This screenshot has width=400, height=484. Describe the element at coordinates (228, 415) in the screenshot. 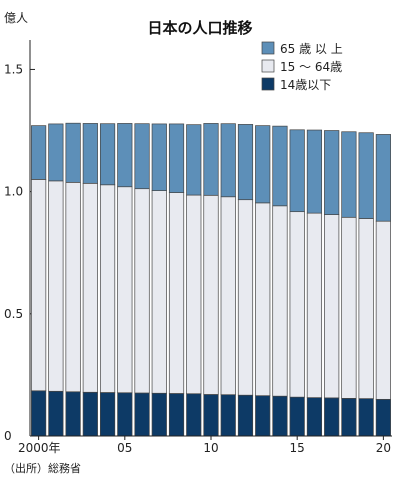

I see `bar-segment-series-0-2011` at that location.